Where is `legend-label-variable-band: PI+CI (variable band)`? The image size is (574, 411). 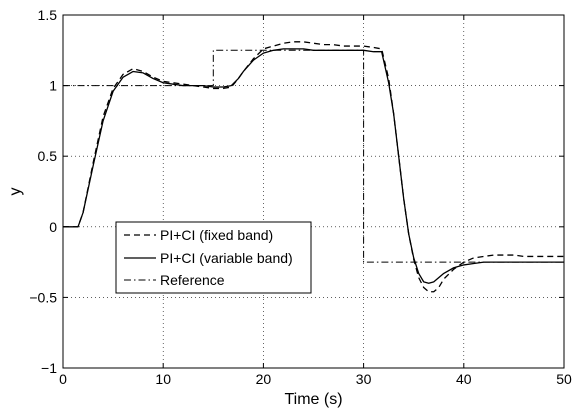
legend-label-variable-band: PI+CI (variable band) is located at coordinates (226, 258).